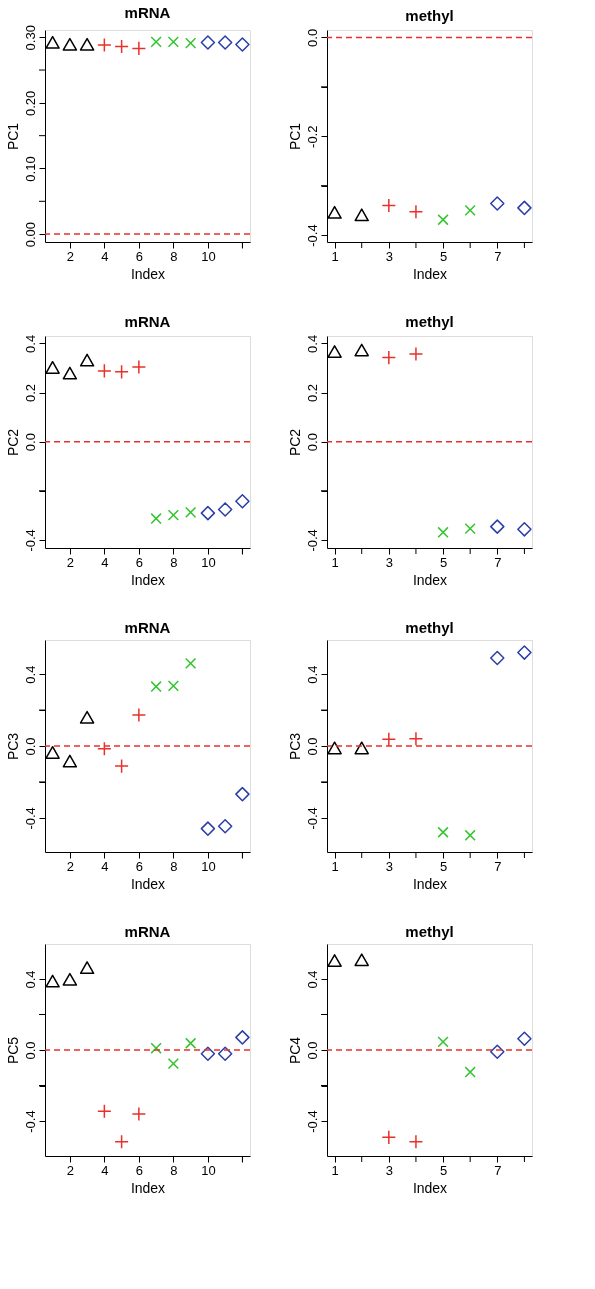 This screenshot has width=595, height=1289. I want to click on x-tick-label: 1, so click(335, 1170).